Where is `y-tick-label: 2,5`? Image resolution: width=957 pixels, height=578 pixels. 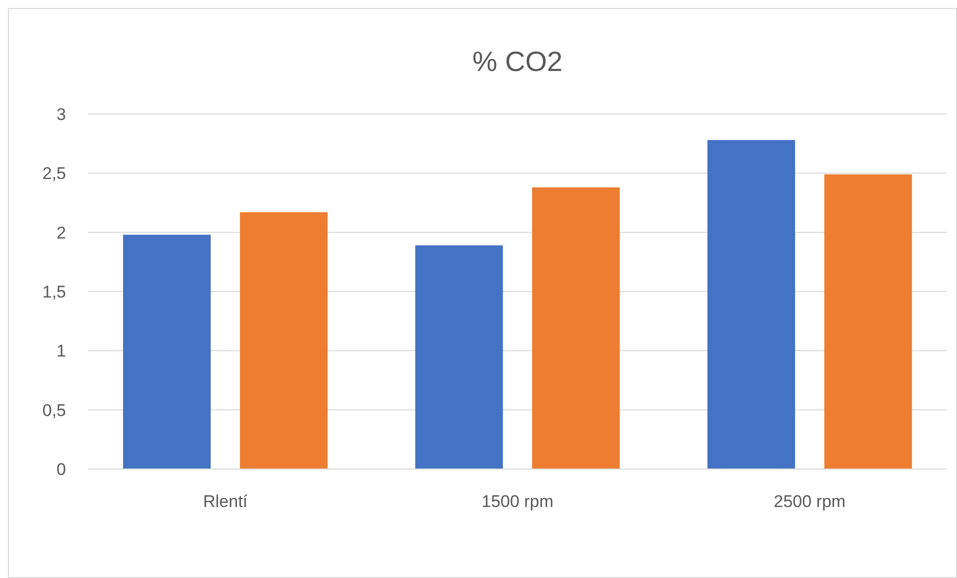 y-tick-label: 2,5 is located at coordinates (54, 174).